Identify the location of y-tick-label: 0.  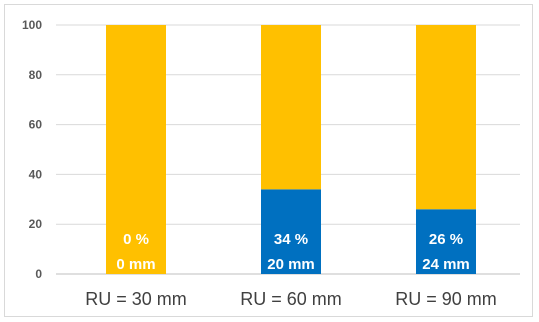
(38, 274).